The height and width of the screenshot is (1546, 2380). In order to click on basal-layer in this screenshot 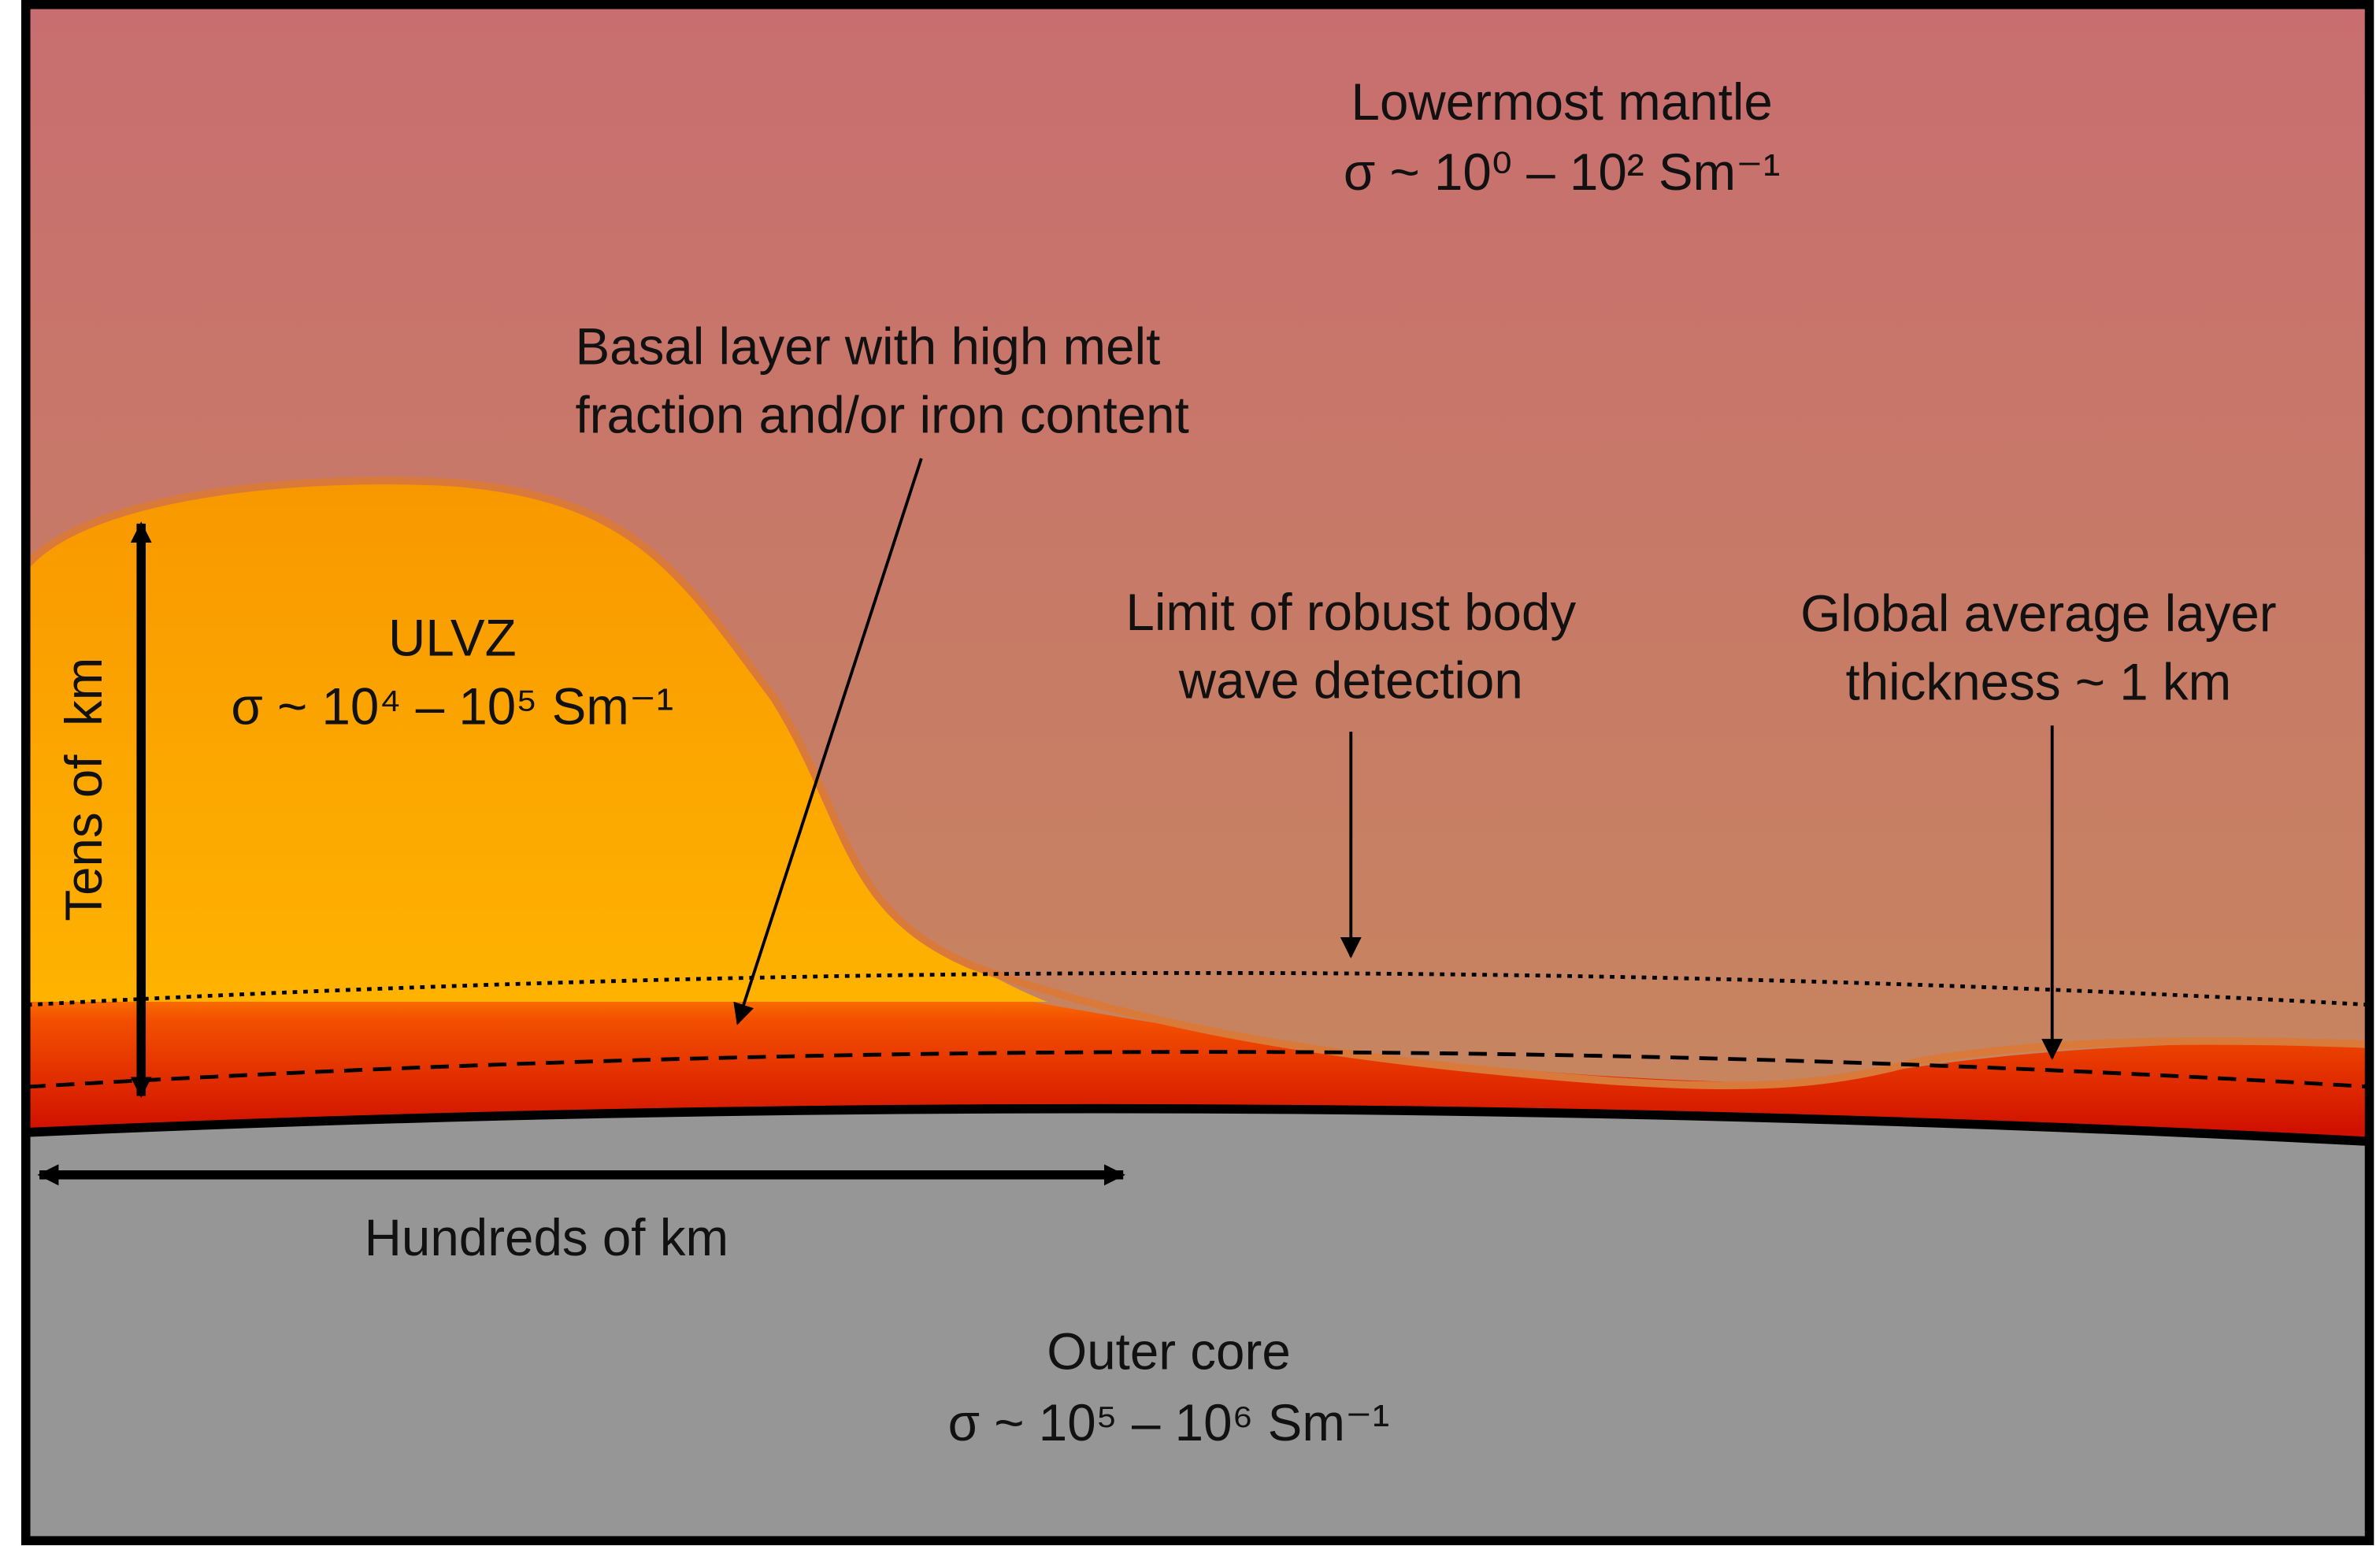, I will do `click(1199, 1065)`.